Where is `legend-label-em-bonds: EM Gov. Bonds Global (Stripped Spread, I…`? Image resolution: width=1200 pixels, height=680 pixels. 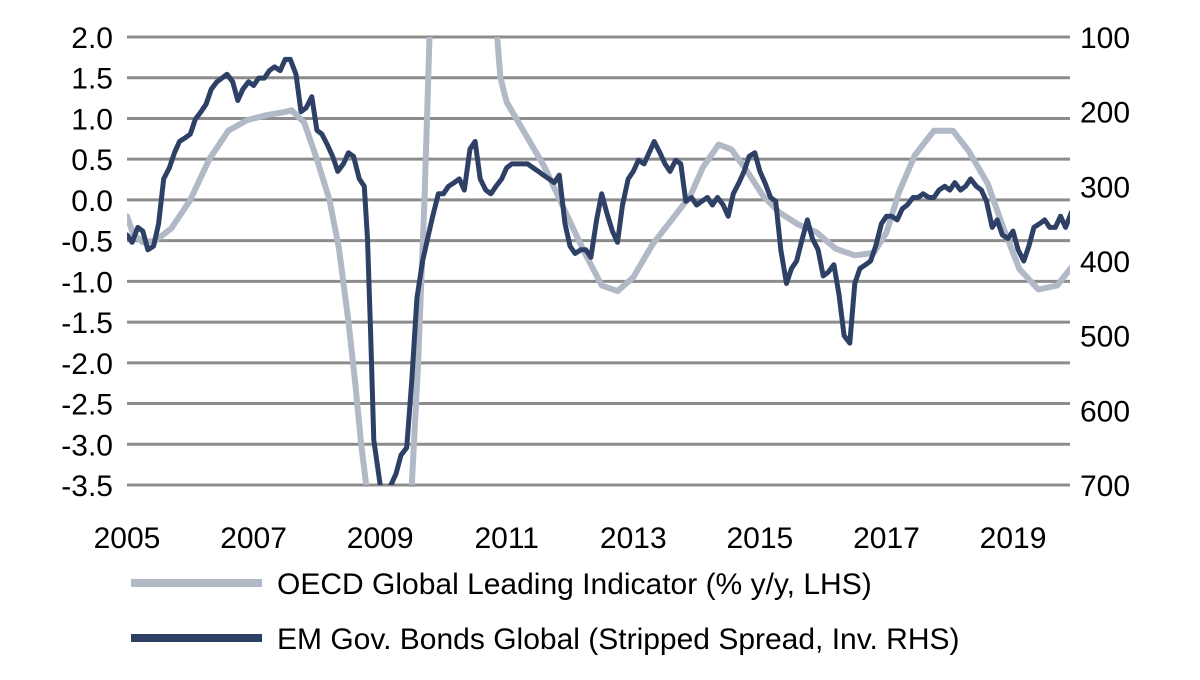
legend-label-em-bonds: EM Gov. Bonds Global (Stripped Spread, I… is located at coordinates (618, 639).